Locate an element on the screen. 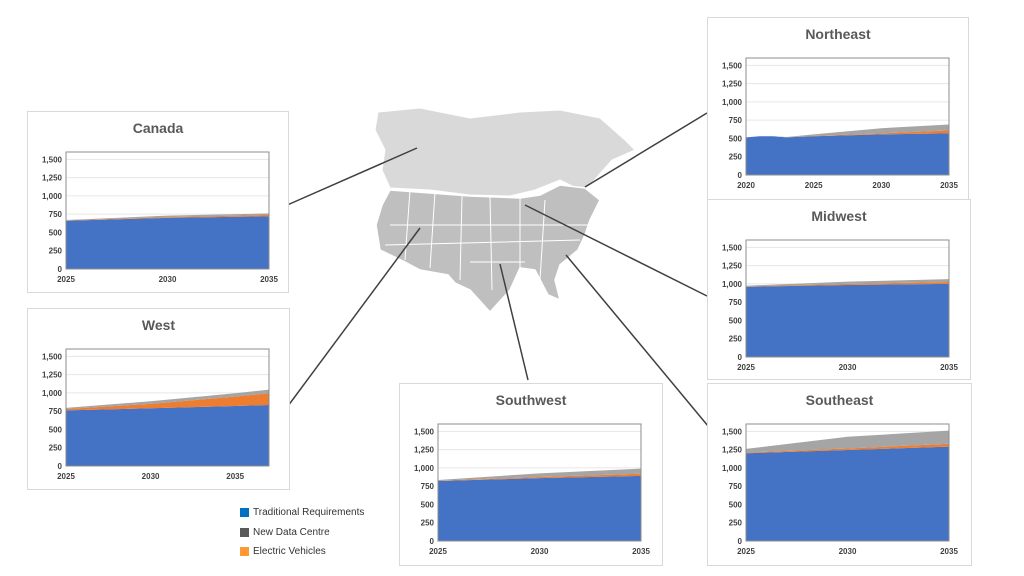 The width and height of the screenshot is (1024, 576). chart-title: Southwest is located at coordinates (531, 400).